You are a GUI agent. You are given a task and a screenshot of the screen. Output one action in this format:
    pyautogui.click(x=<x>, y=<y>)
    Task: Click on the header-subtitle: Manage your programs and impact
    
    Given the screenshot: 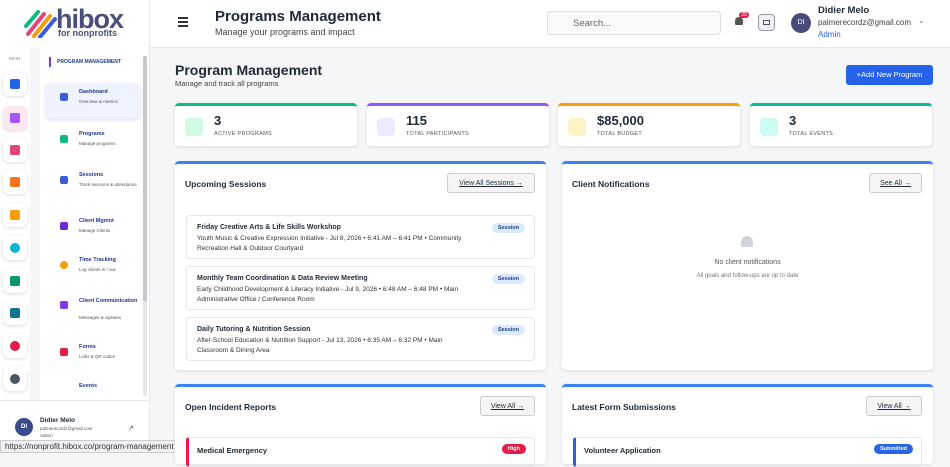 What is the action you would take?
    pyautogui.click(x=285, y=32)
    